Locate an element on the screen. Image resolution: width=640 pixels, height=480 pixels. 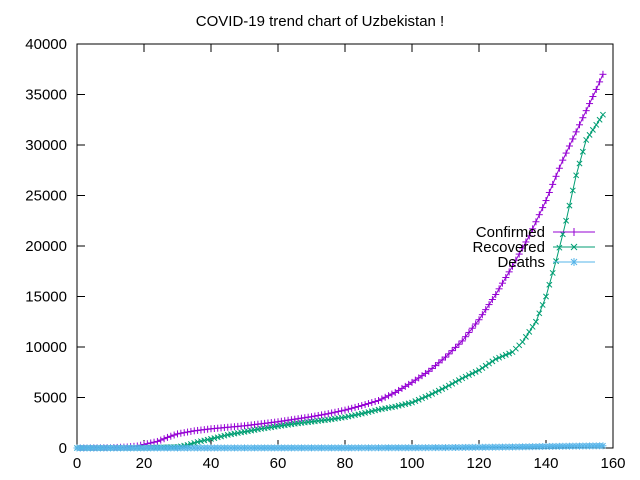
y-tick-label: 5000 is located at coordinates (50, 398).